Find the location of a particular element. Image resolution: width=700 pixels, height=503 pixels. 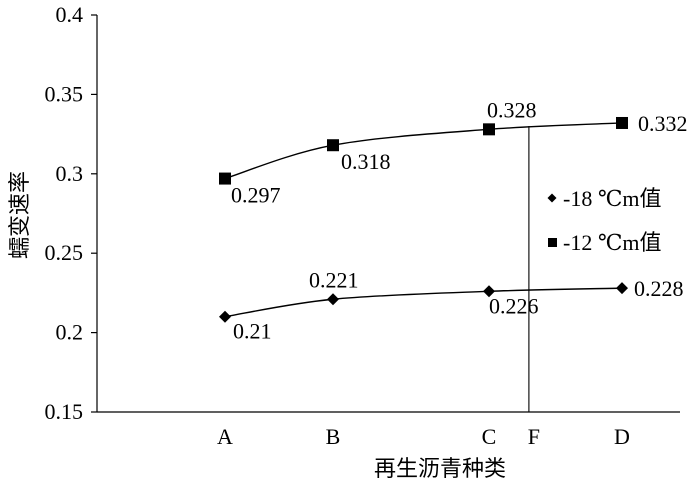

y-axis-title: 蠕变速率 is located at coordinates (19, 215).